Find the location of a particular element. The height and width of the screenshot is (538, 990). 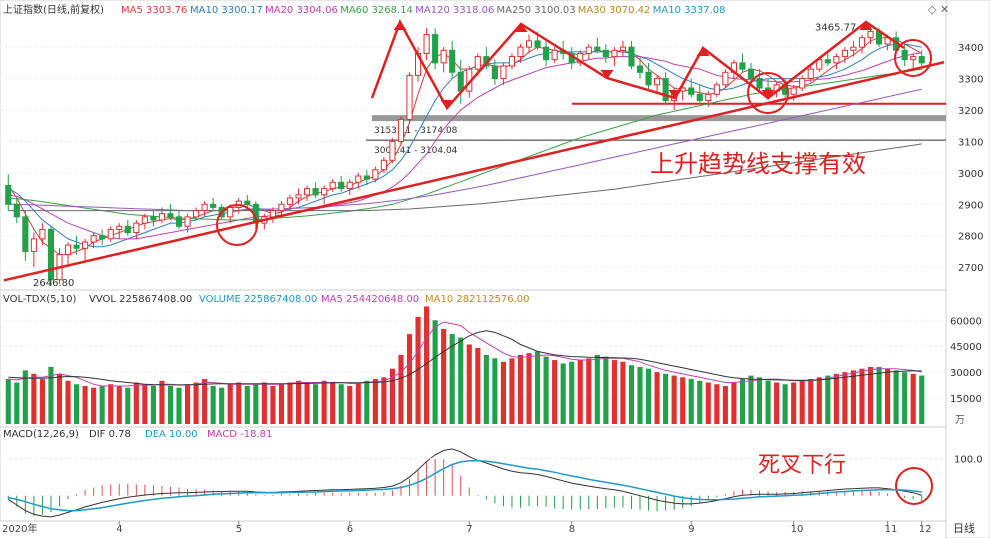

vol-y-tick-15000: 15000 is located at coordinates (966, 399).